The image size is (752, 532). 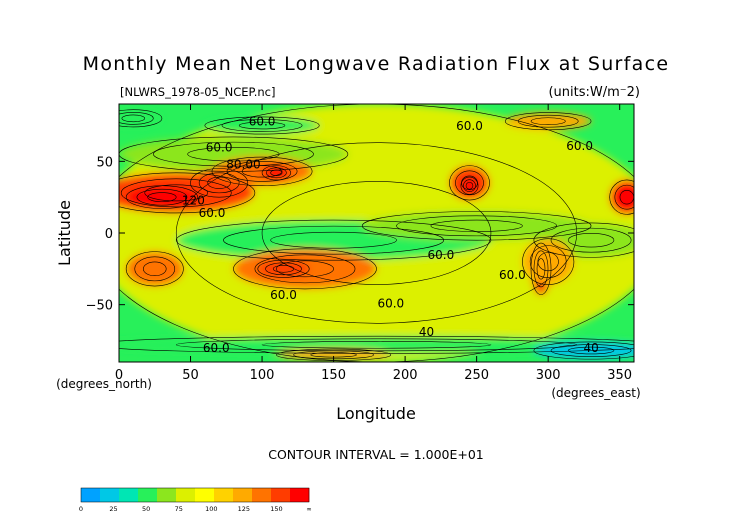 I want to click on x-axis-title: Longitude, so click(x=376, y=413).